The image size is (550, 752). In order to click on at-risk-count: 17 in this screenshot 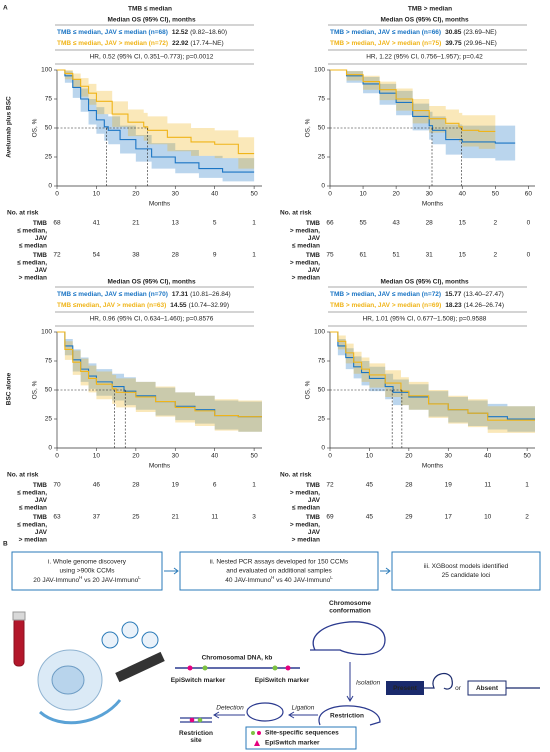, I will do `click(449, 517)`.